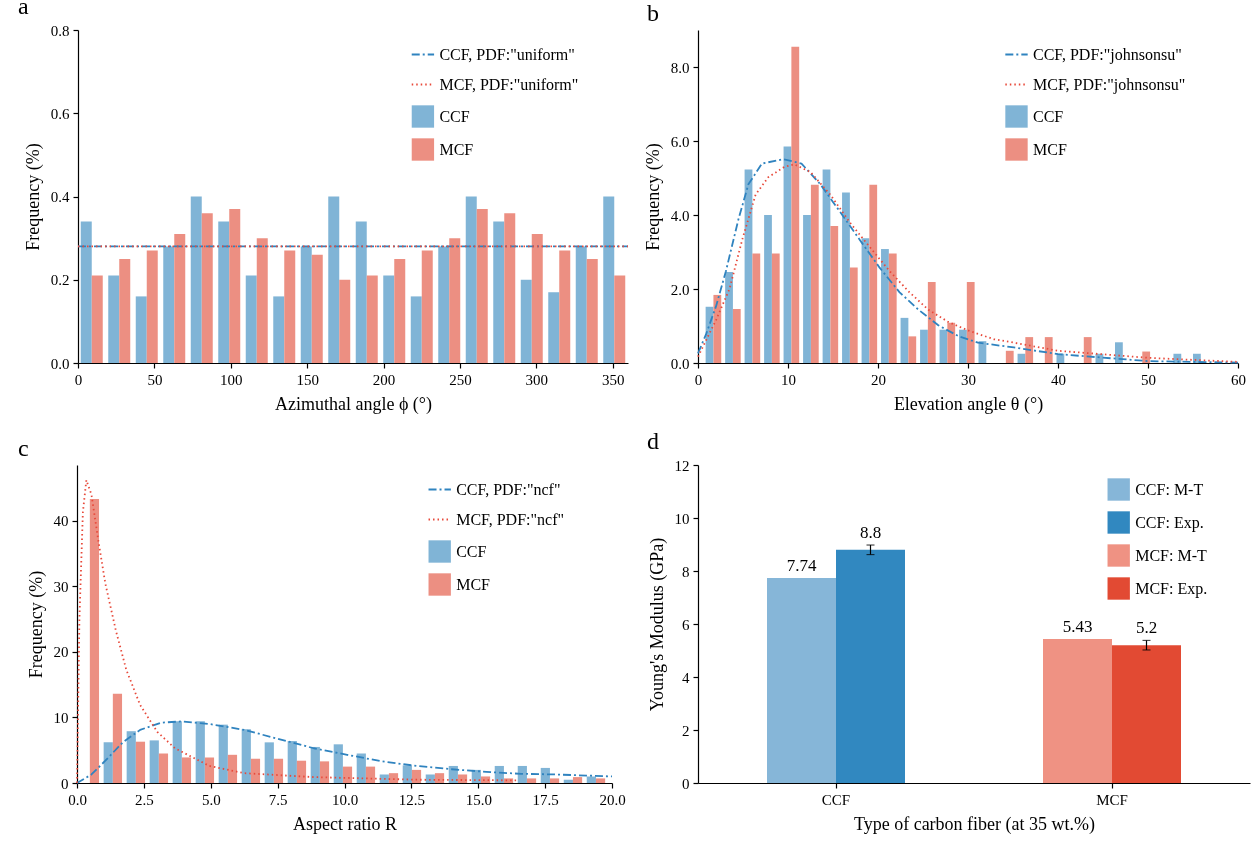 The width and height of the screenshot is (1259, 841). What do you see at coordinates (686, 571) in the screenshot?
I see `y-tick-label: 8` at bounding box center [686, 571].